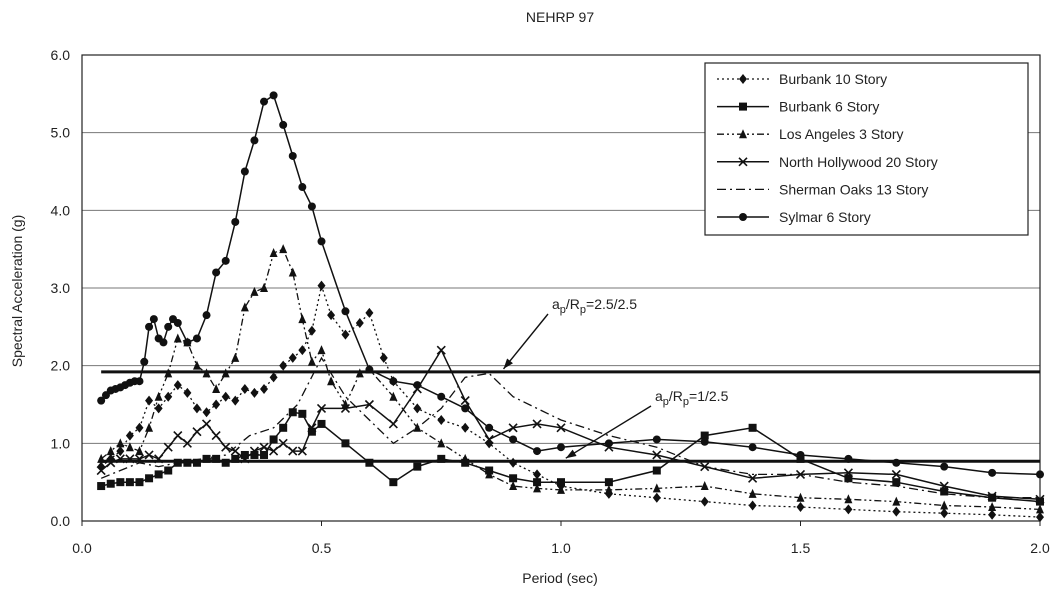 The image size is (1053, 590). Describe the element at coordinates (825, 217) in the screenshot. I see `legend-label: Sylmar 6 Story` at that location.